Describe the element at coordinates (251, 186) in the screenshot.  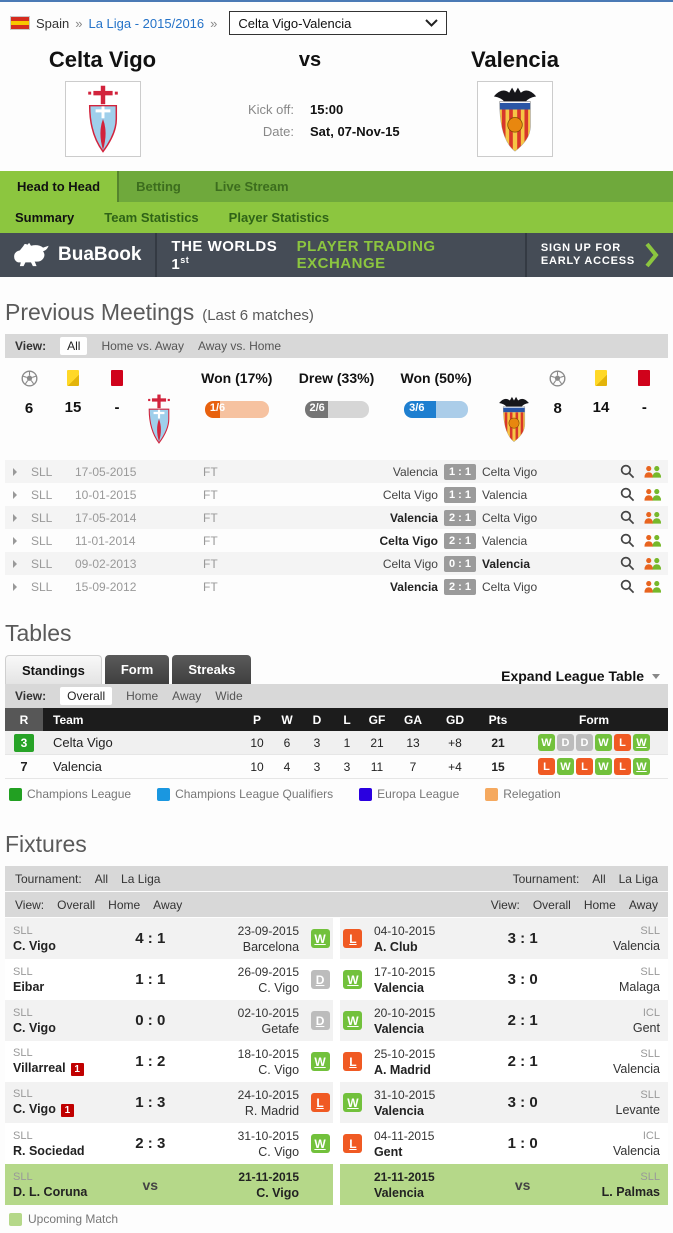
I see `tab-live-stream: Live Stream` at that location.